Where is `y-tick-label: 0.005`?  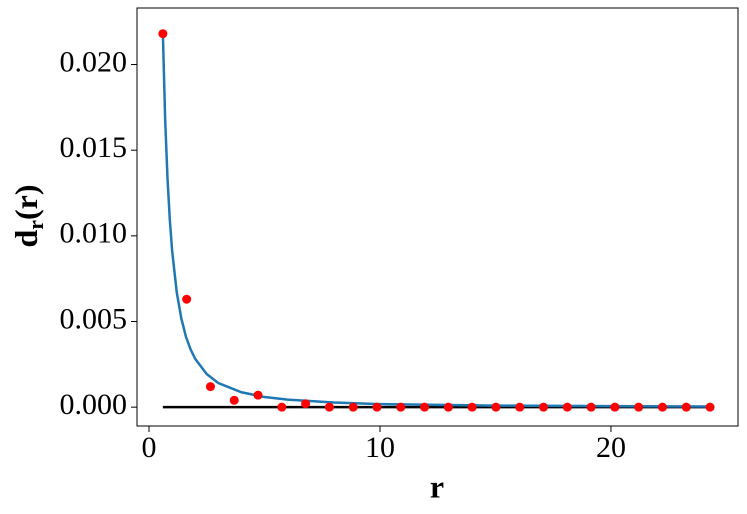 y-tick-label: 0.005 is located at coordinates (94, 318).